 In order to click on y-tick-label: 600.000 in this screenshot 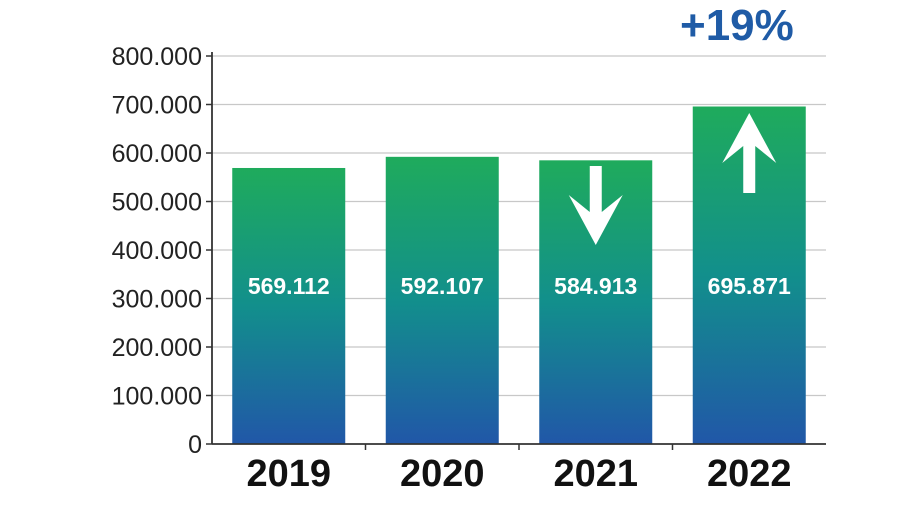, I will do `click(157, 154)`.